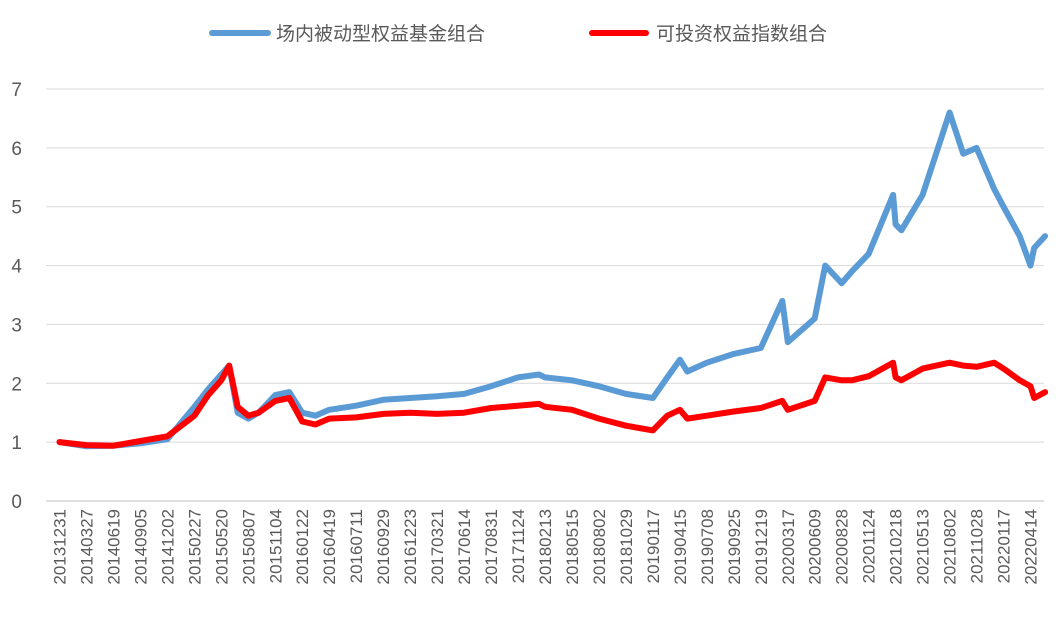 The width and height of the screenshot is (1056, 636). What do you see at coordinates (923, 547) in the screenshot?
I see `x-tick-label: 20210513` at bounding box center [923, 547].